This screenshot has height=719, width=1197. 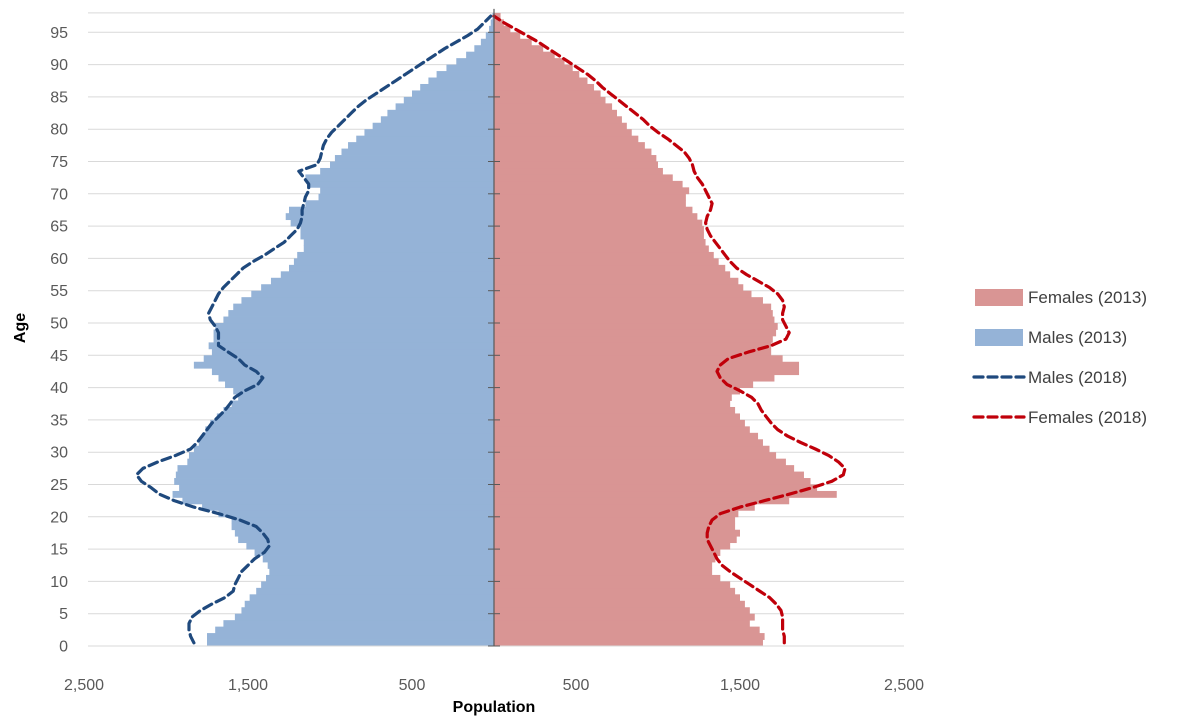 What do you see at coordinates (59, 259) in the screenshot?
I see `y-tick-label-60: 60` at bounding box center [59, 259].